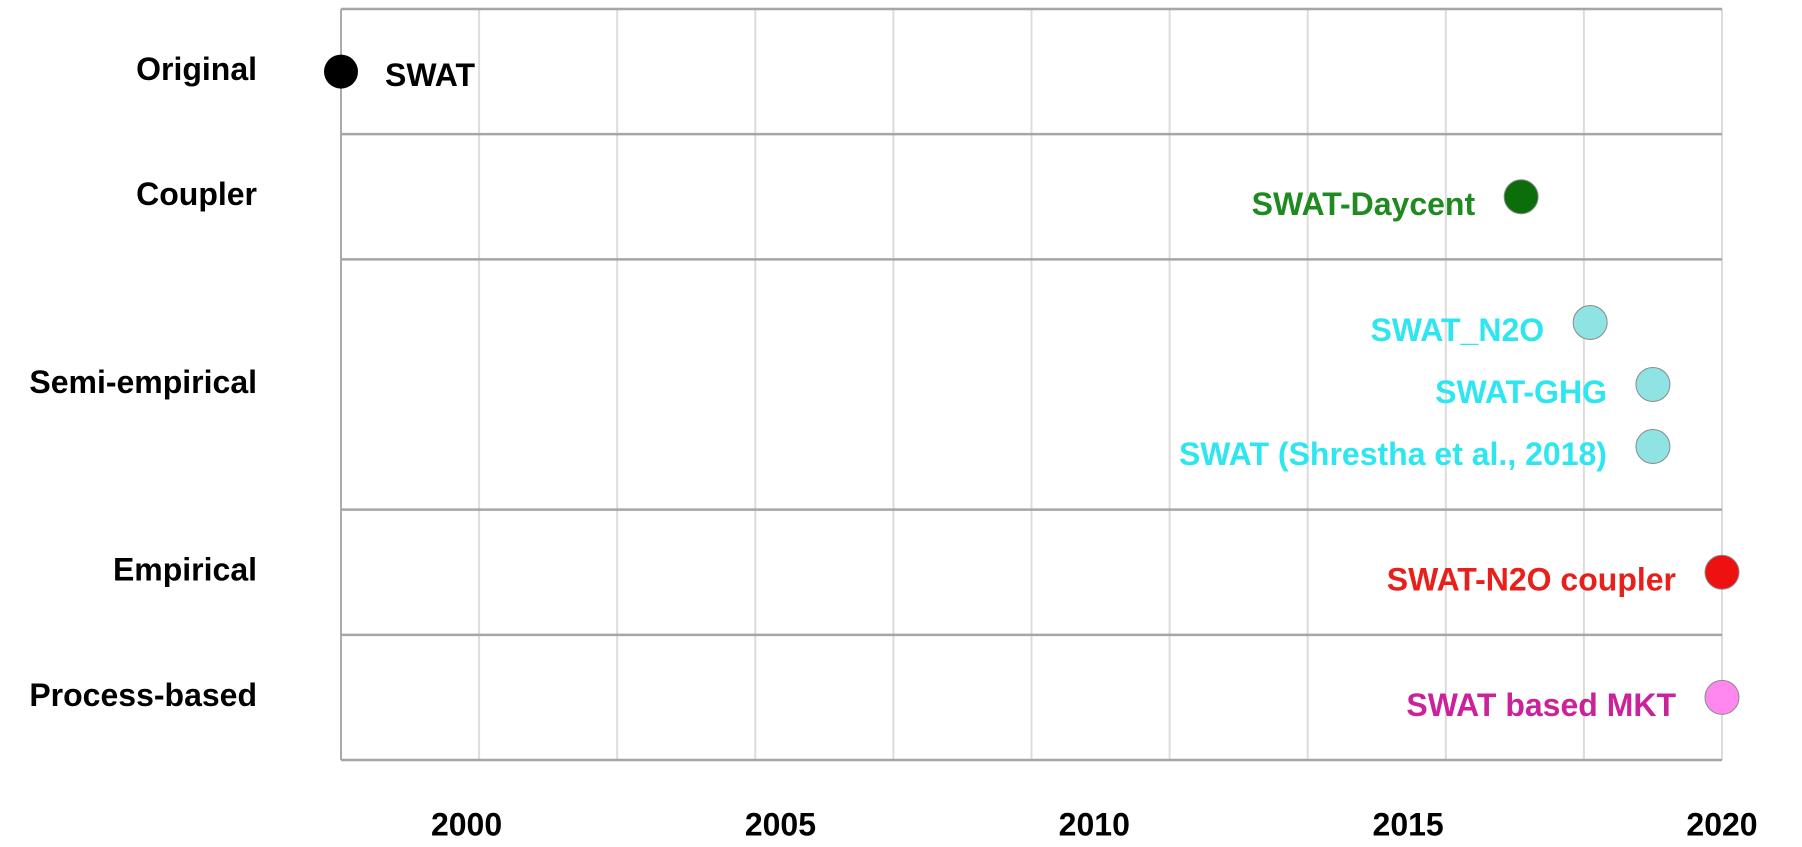 This screenshot has width=1802, height=847. I want to click on row-label: Original, so click(196, 69).